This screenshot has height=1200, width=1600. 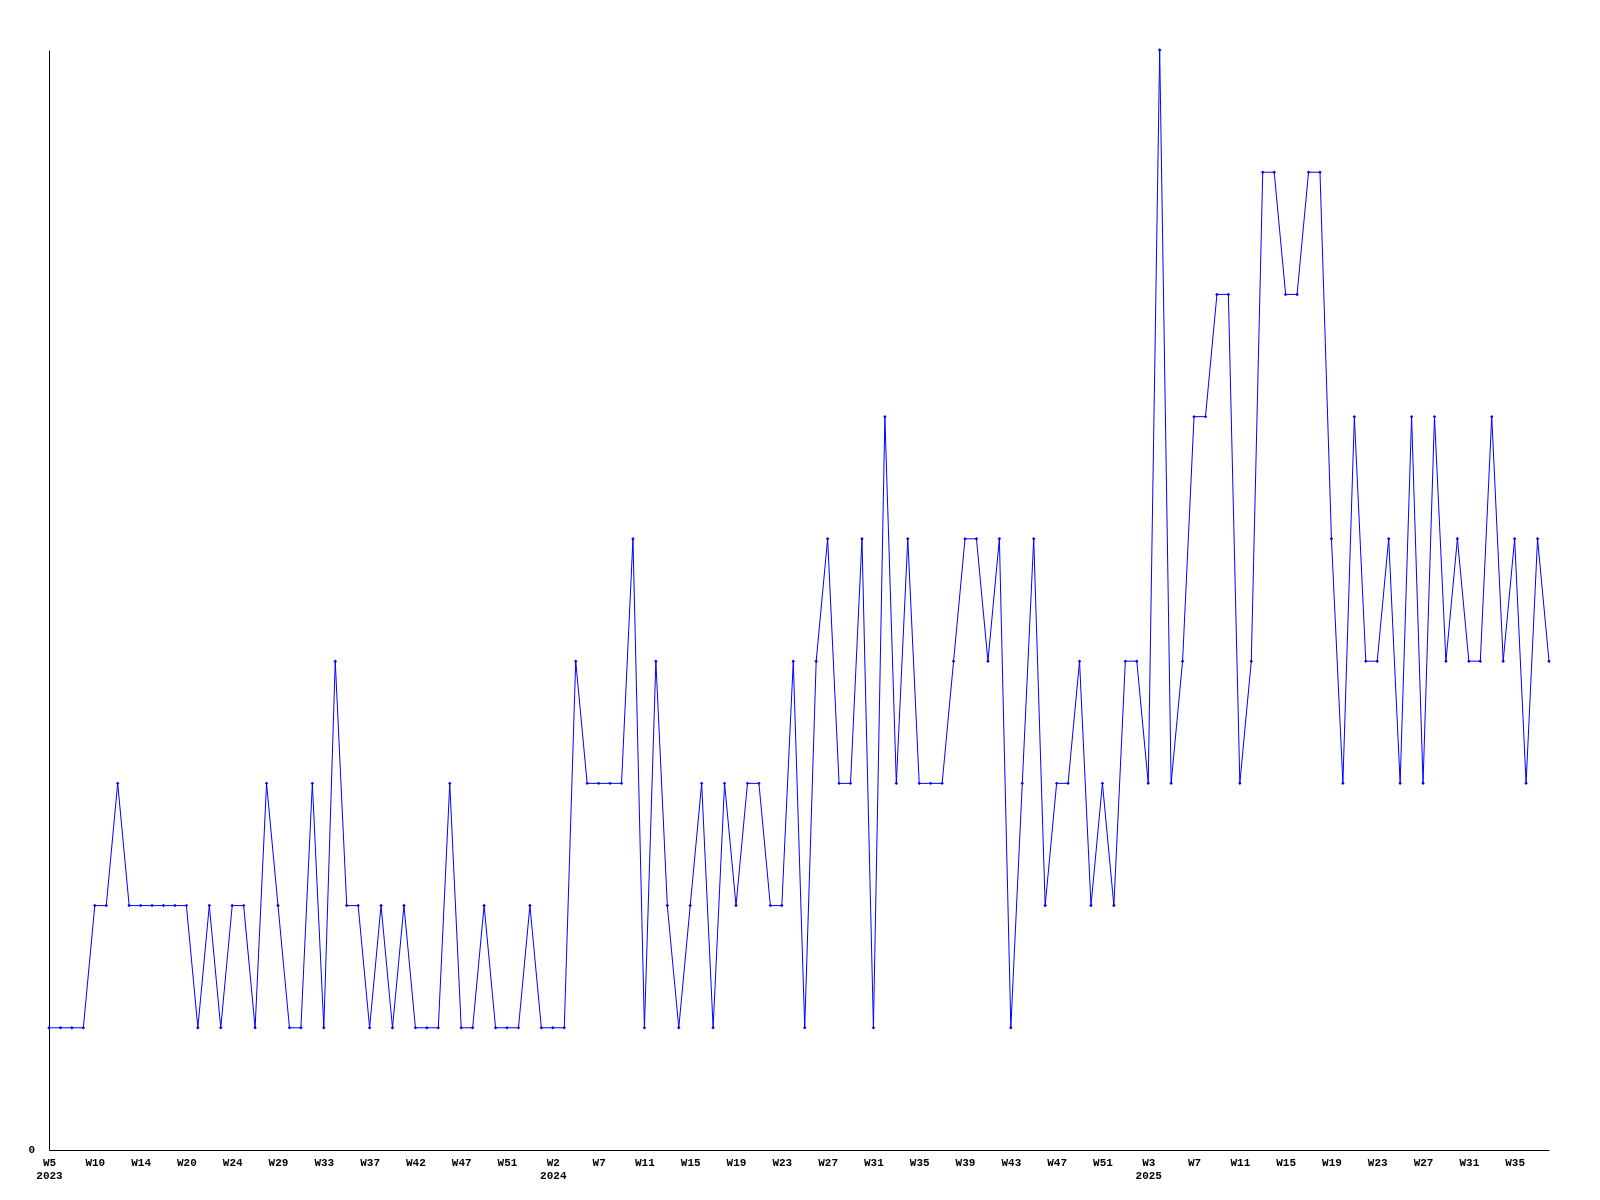 I want to click on x-tick-label: W33, so click(x=324, y=1162).